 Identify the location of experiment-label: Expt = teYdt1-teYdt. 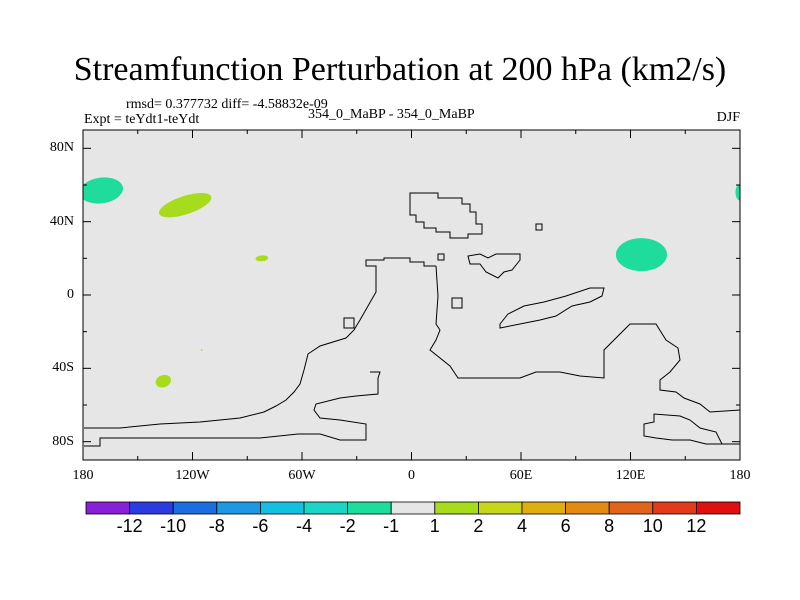
(142, 119).